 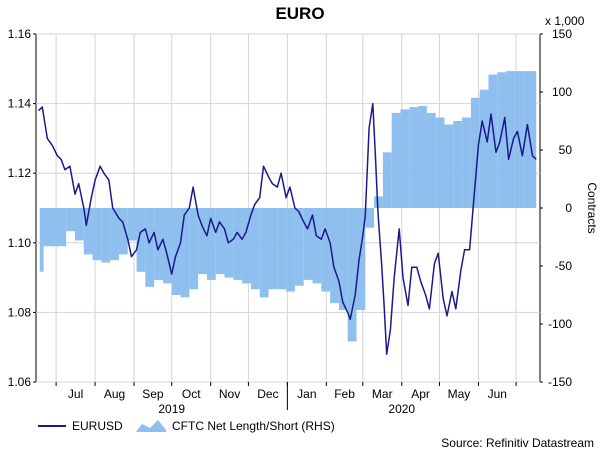 What do you see at coordinates (153, 394) in the screenshot?
I see `x-month-label-2: Sep` at bounding box center [153, 394].